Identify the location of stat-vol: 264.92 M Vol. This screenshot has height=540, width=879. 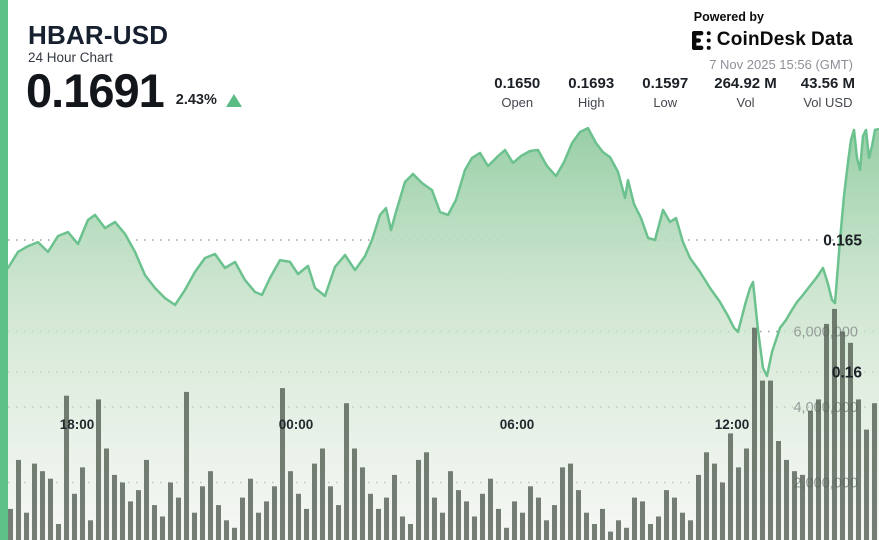
(745, 92).